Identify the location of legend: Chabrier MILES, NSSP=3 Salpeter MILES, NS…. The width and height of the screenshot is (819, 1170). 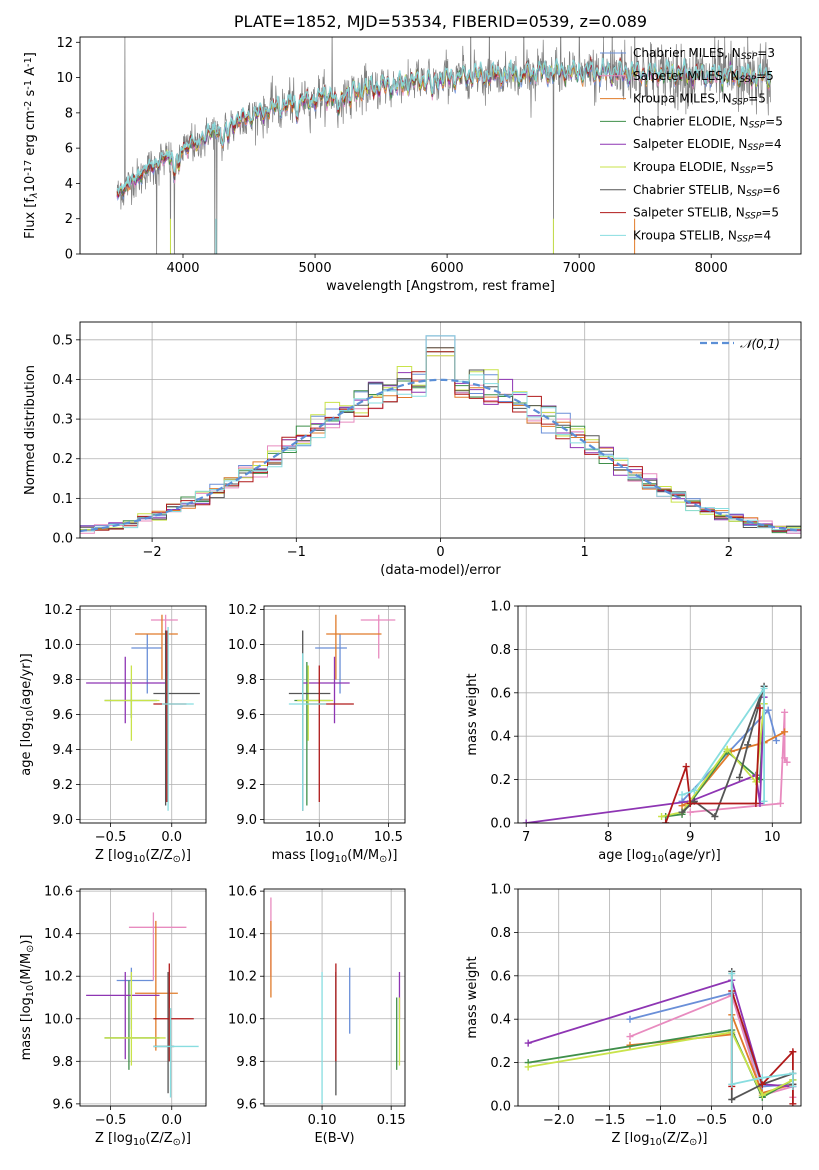
(691, 145).